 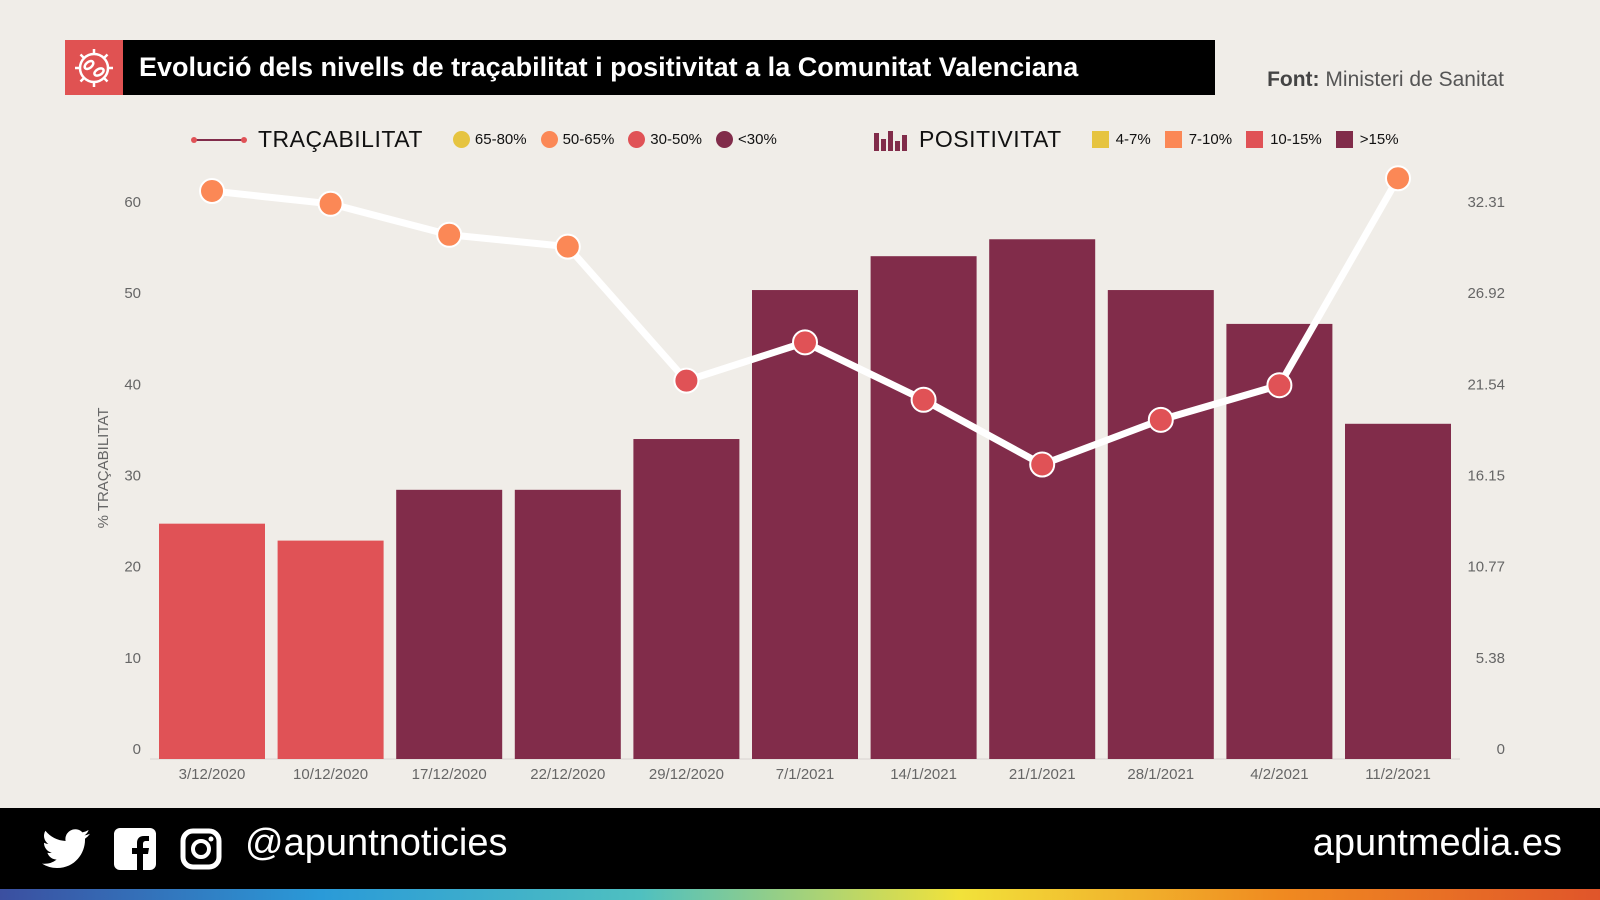 I want to click on y2-tick-label: 32.31, so click(x=1486, y=202).